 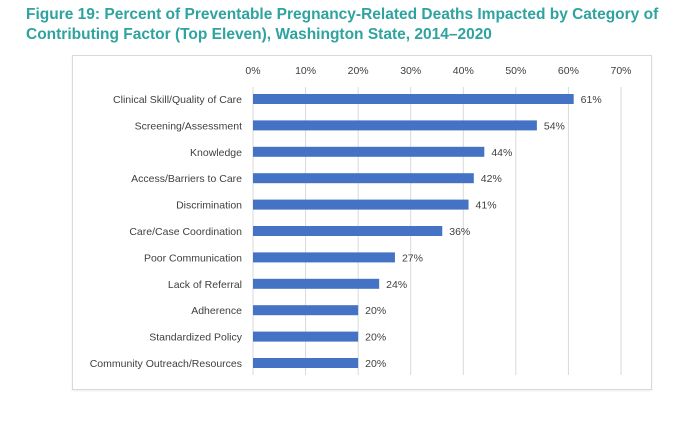 What do you see at coordinates (209, 206) in the screenshot?
I see `category-label: Discrimination` at bounding box center [209, 206].